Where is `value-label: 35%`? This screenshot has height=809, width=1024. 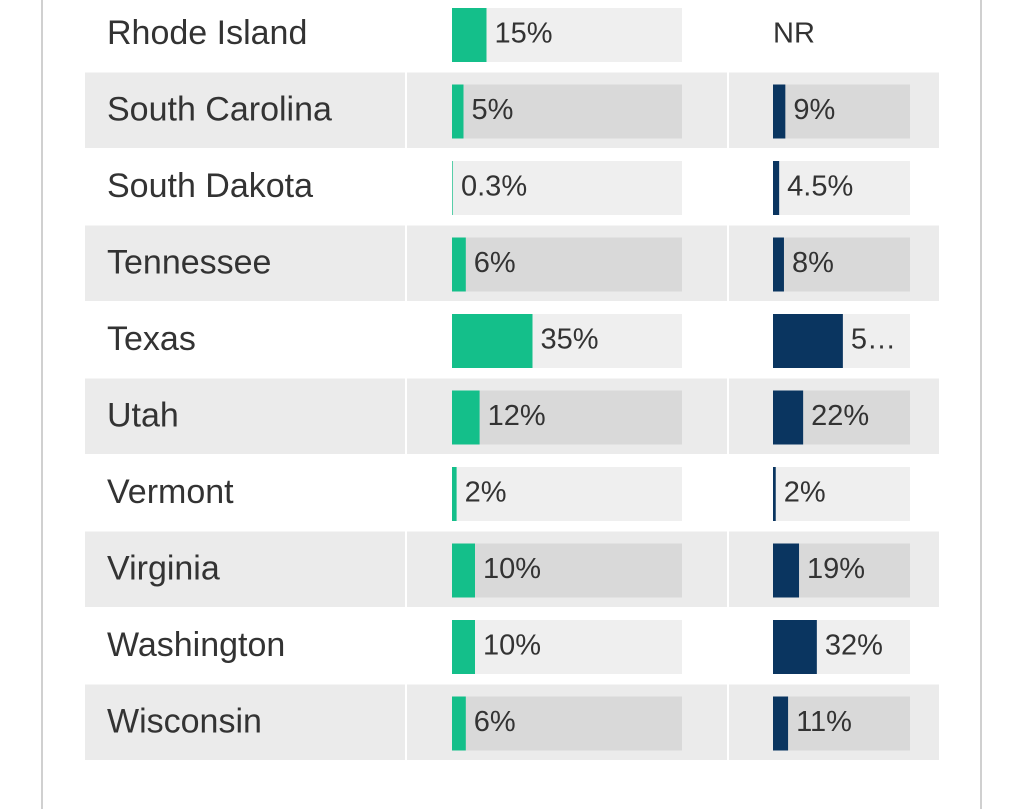
value-label: 35% is located at coordinates (570, 340).